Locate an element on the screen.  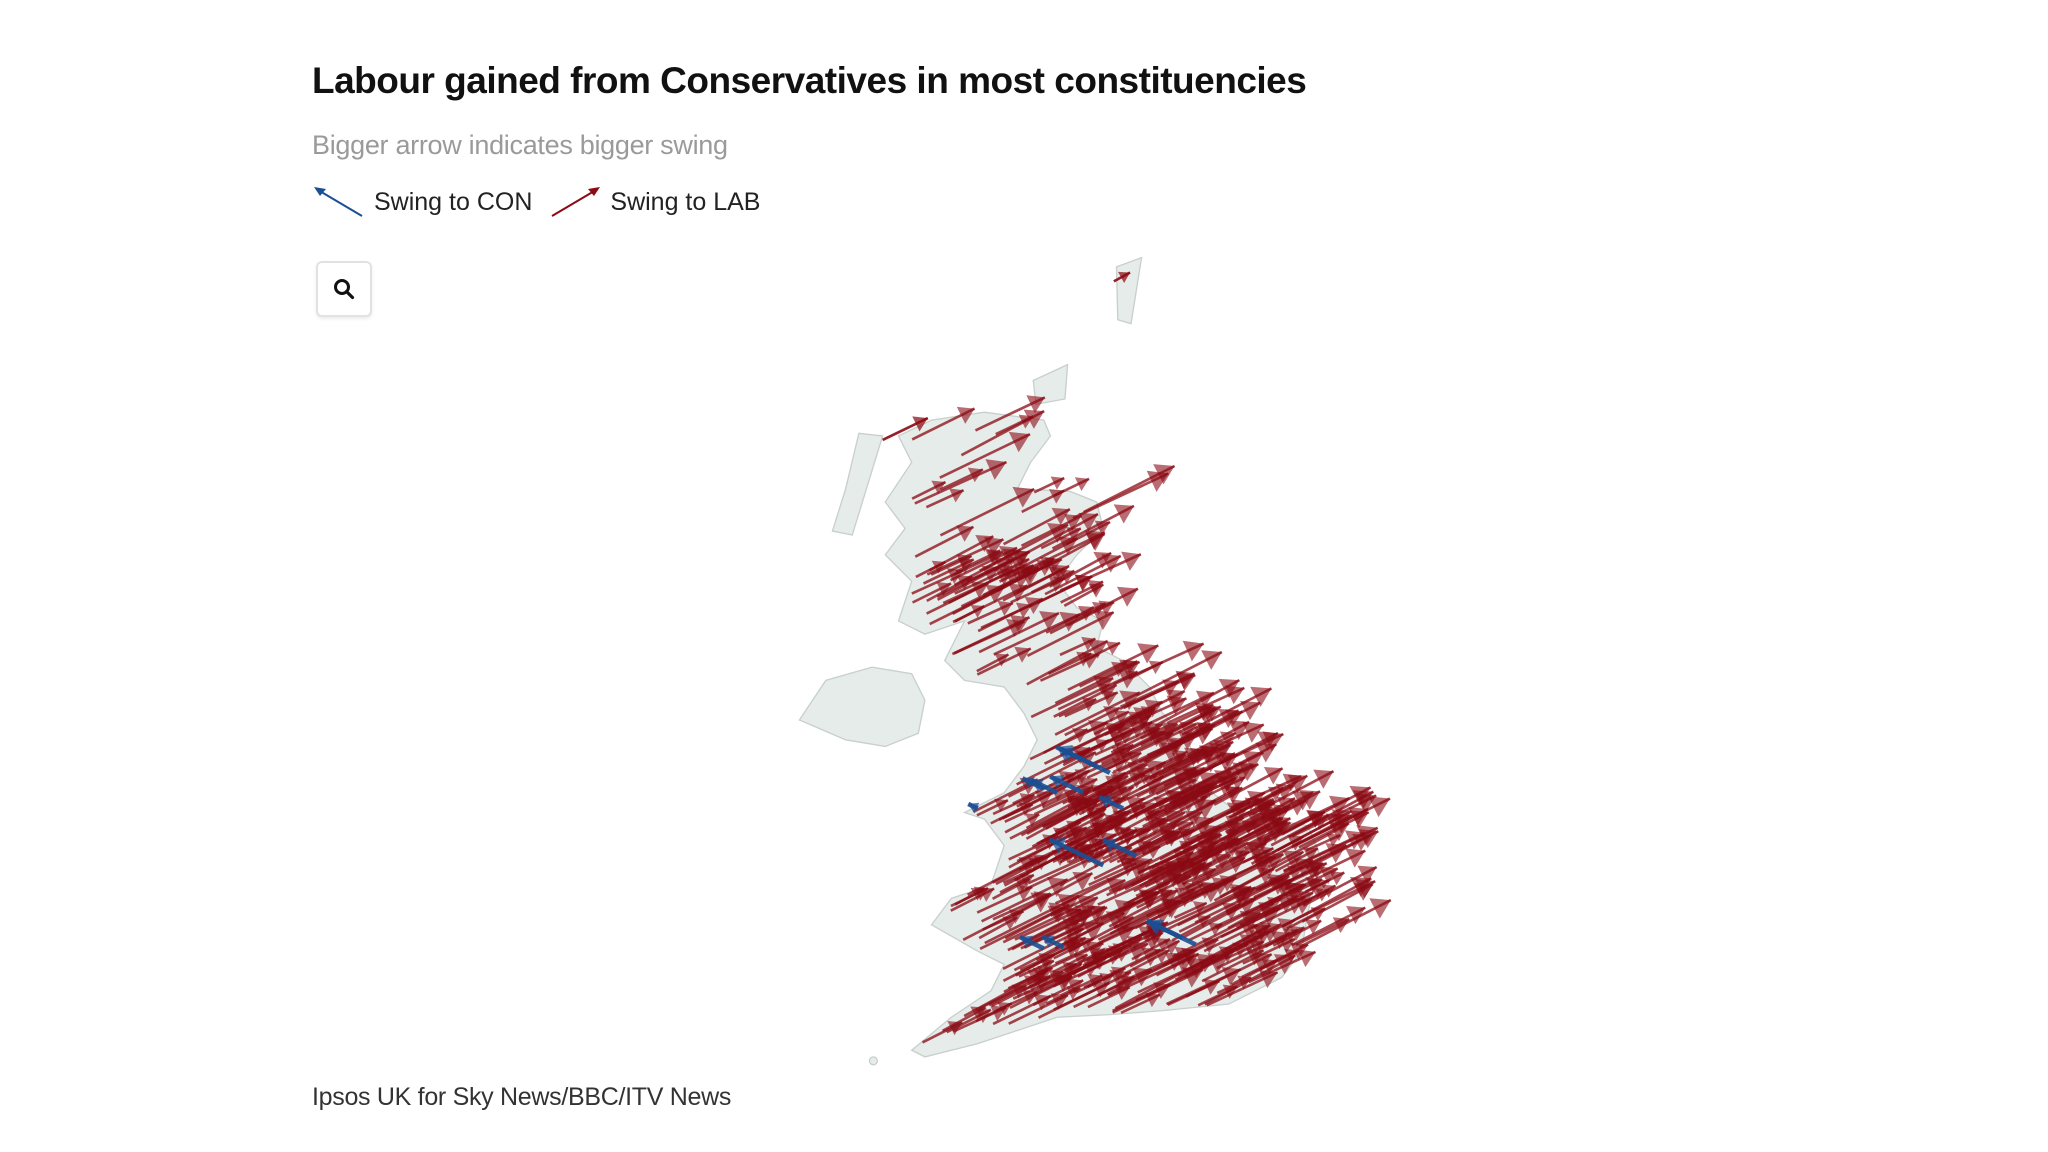
blue-arrow-icon is located at coordinates (338, 202).